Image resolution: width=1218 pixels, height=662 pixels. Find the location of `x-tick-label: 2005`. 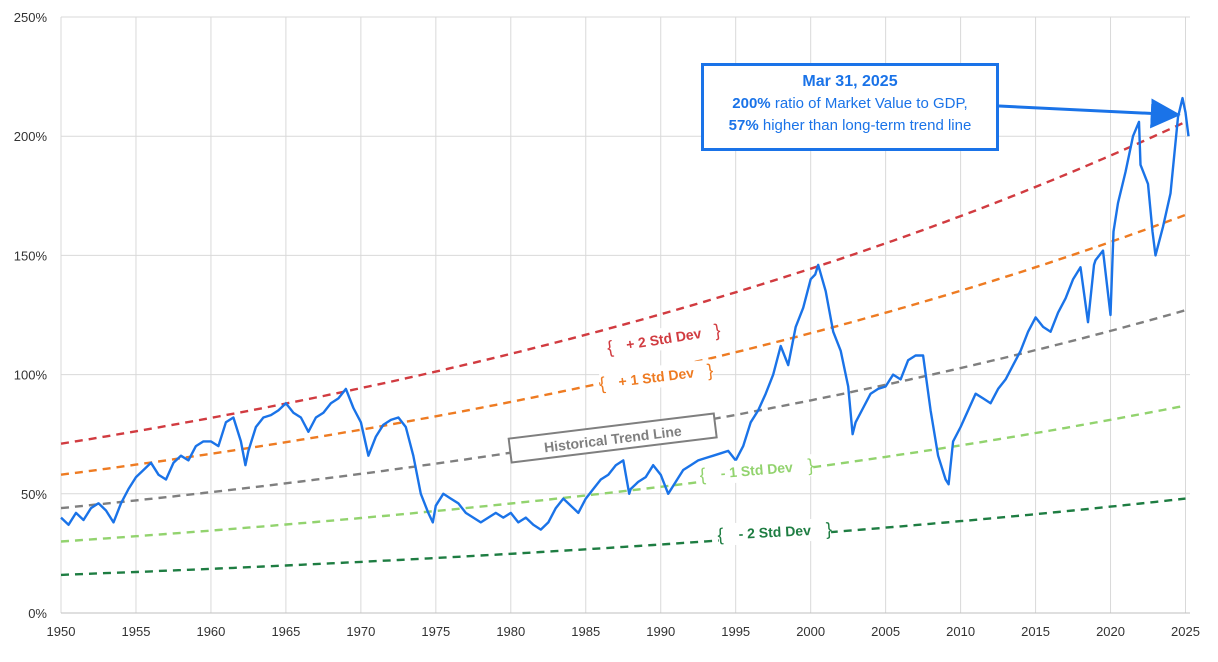

x-tick-label: 2005 is located at coordinates (885, 631).